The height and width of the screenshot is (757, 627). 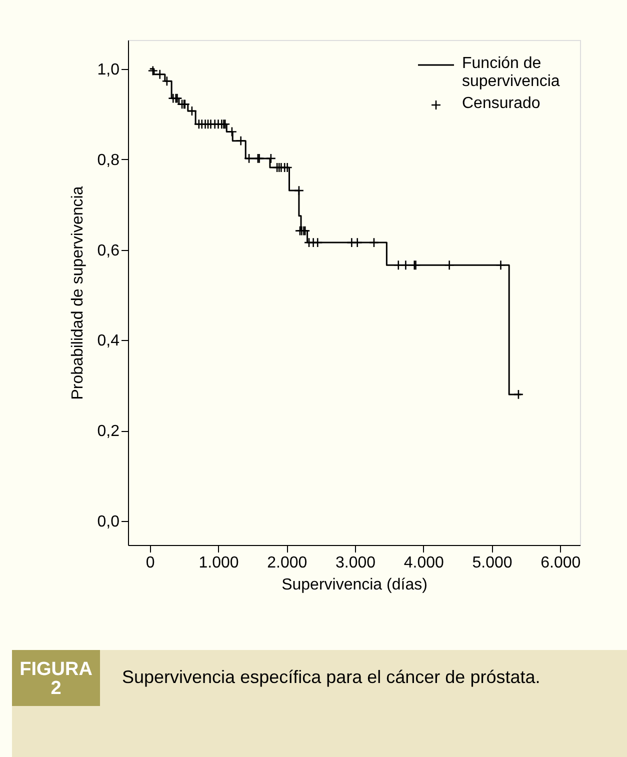 I want to click on y-tick-label: 0,4, so click(x=108, y=341).